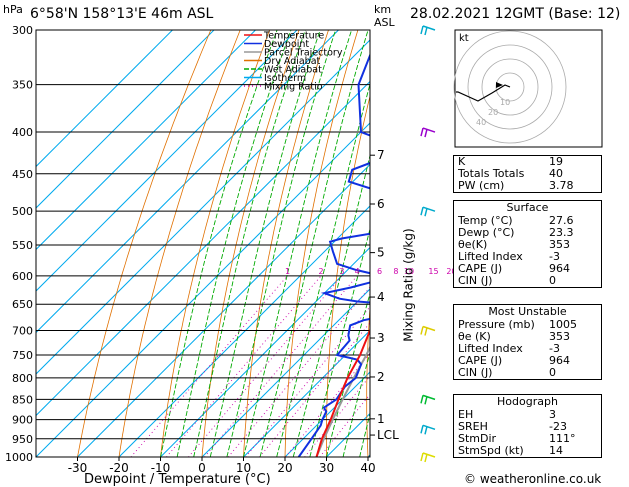 This screenshot has width=629, height=487. I want to click on pressure-tick-label: 600, so click(22, 276).